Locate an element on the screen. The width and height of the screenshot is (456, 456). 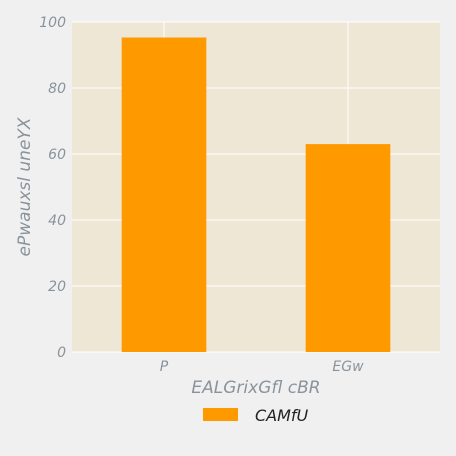
y-tick-label: 40 is located at coordinates (57, 221).